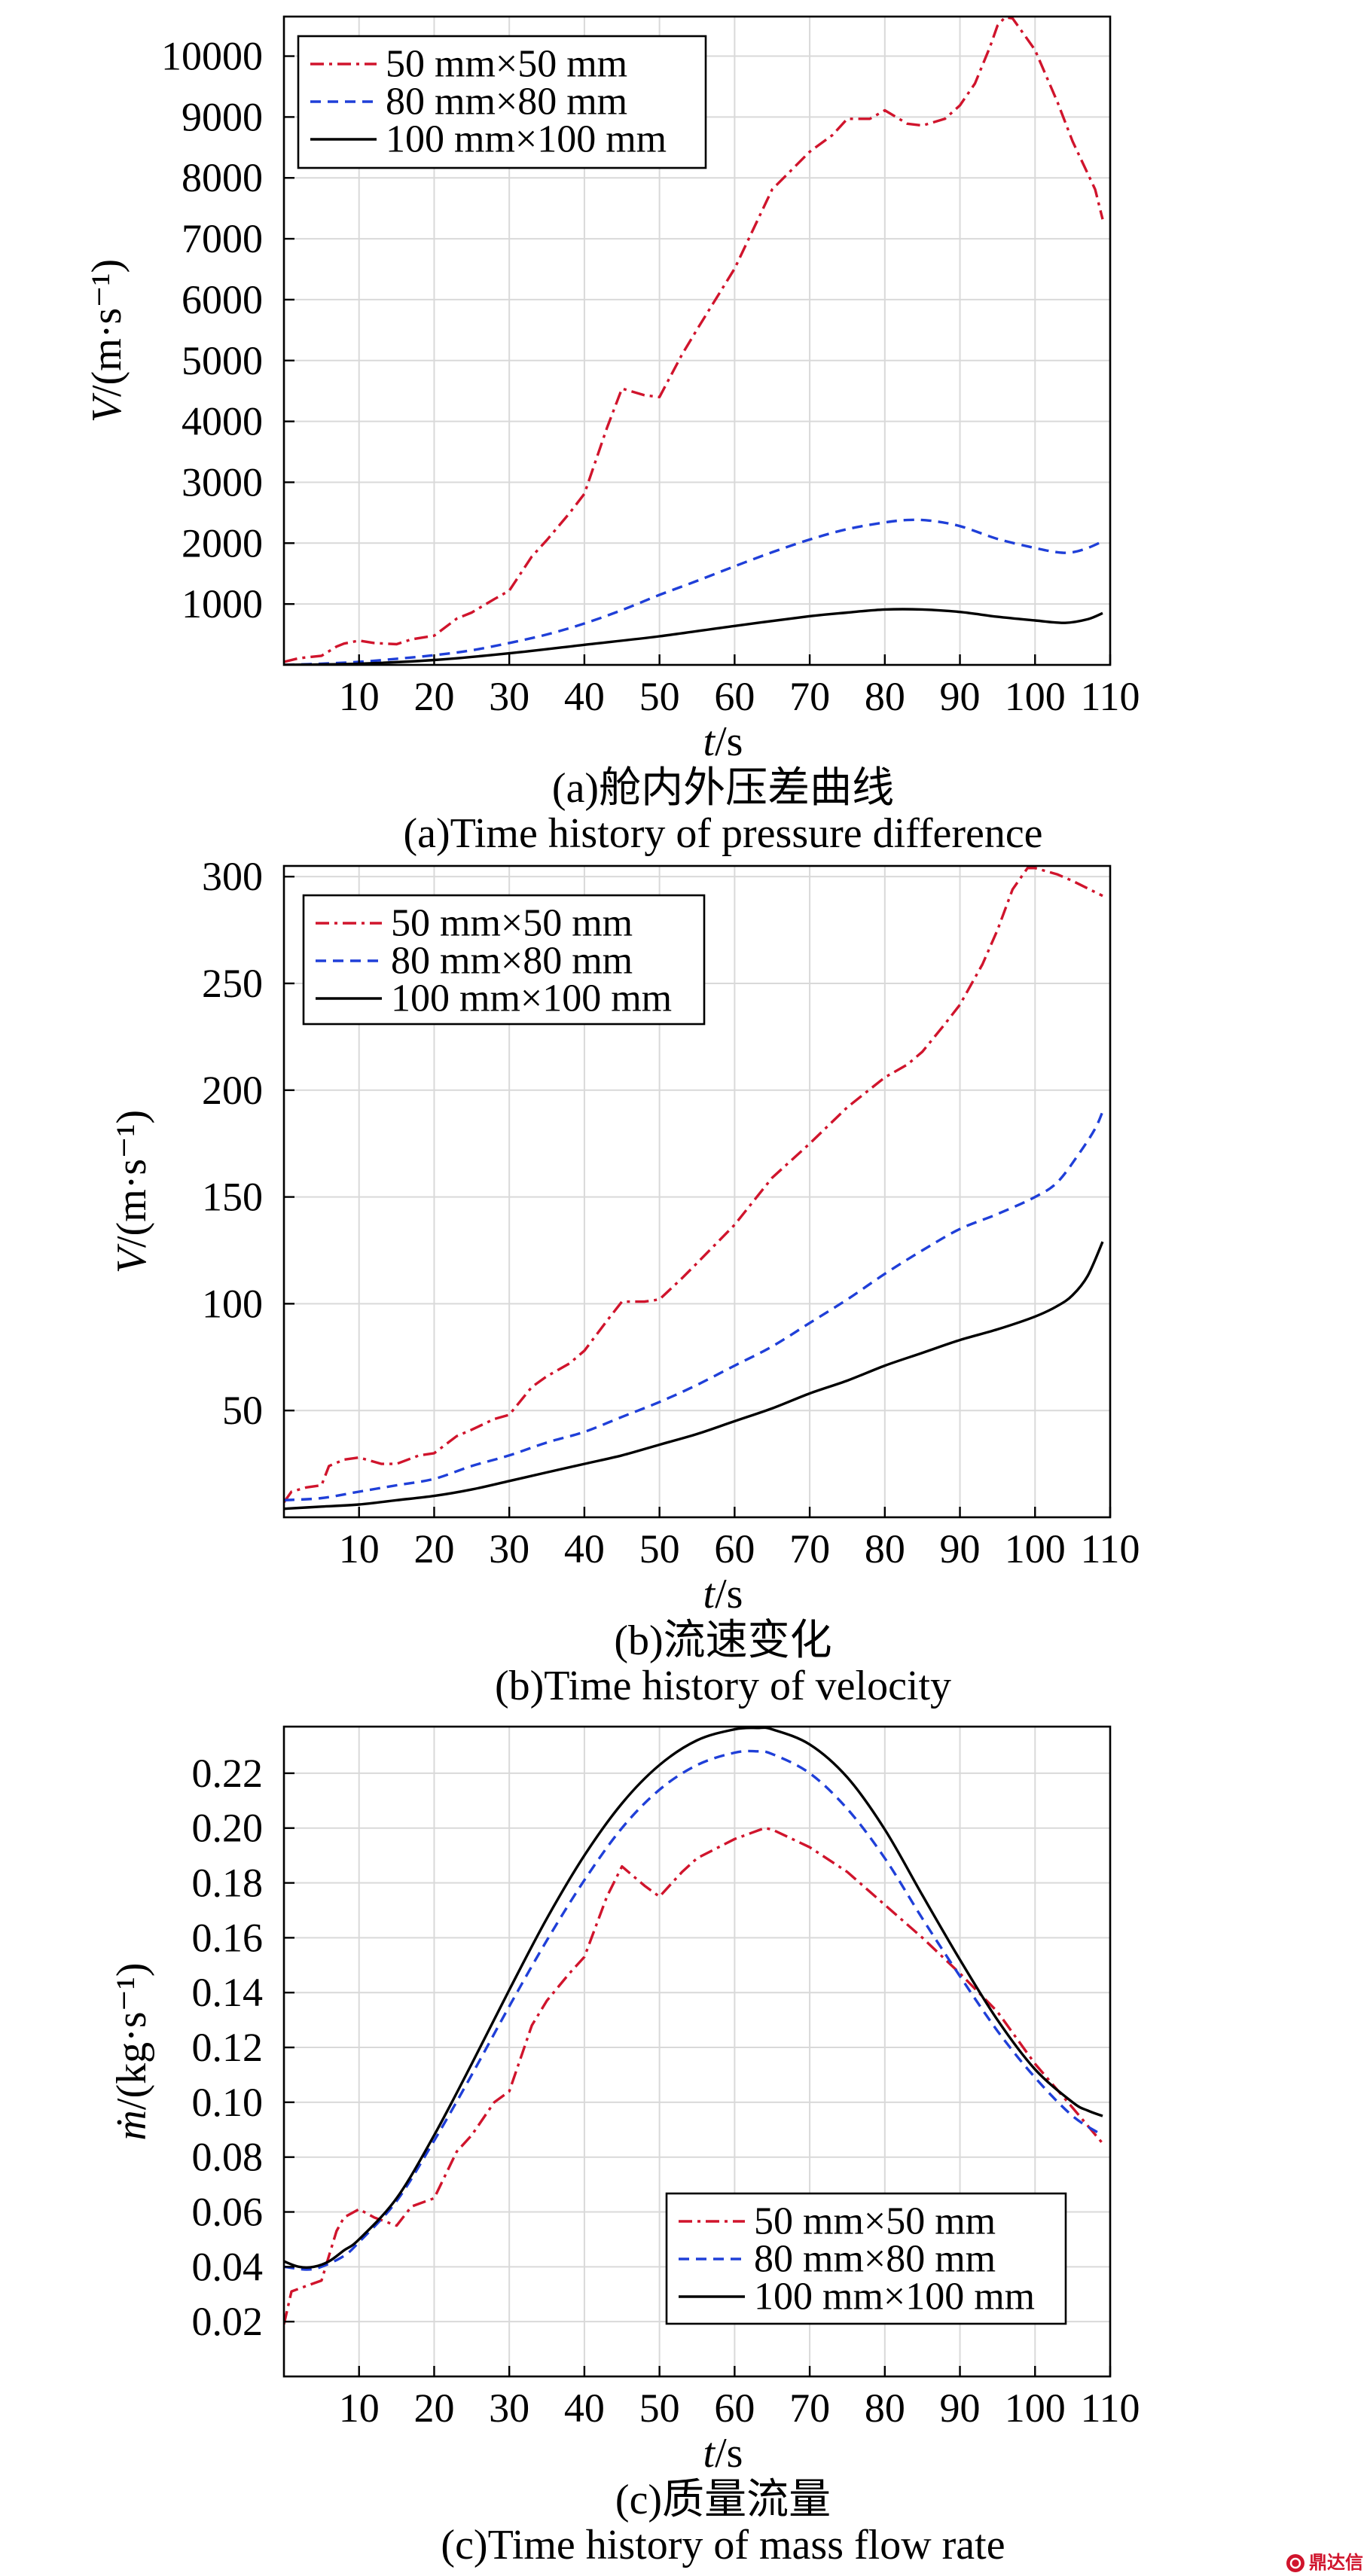  Describe the element at coordinates (722, 1640) in the screenshot. I see `caption-zh: (b)流速变化` at that location.